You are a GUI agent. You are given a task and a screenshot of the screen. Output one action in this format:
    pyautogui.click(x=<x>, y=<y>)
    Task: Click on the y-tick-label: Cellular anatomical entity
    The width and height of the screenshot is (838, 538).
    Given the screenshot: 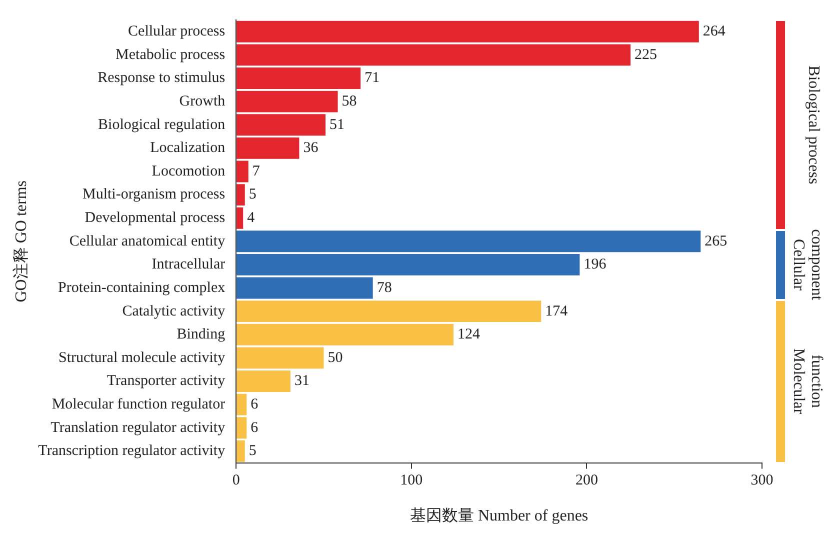 What is the action you would take?
    pyautogui.click(x=147, y=241)
    